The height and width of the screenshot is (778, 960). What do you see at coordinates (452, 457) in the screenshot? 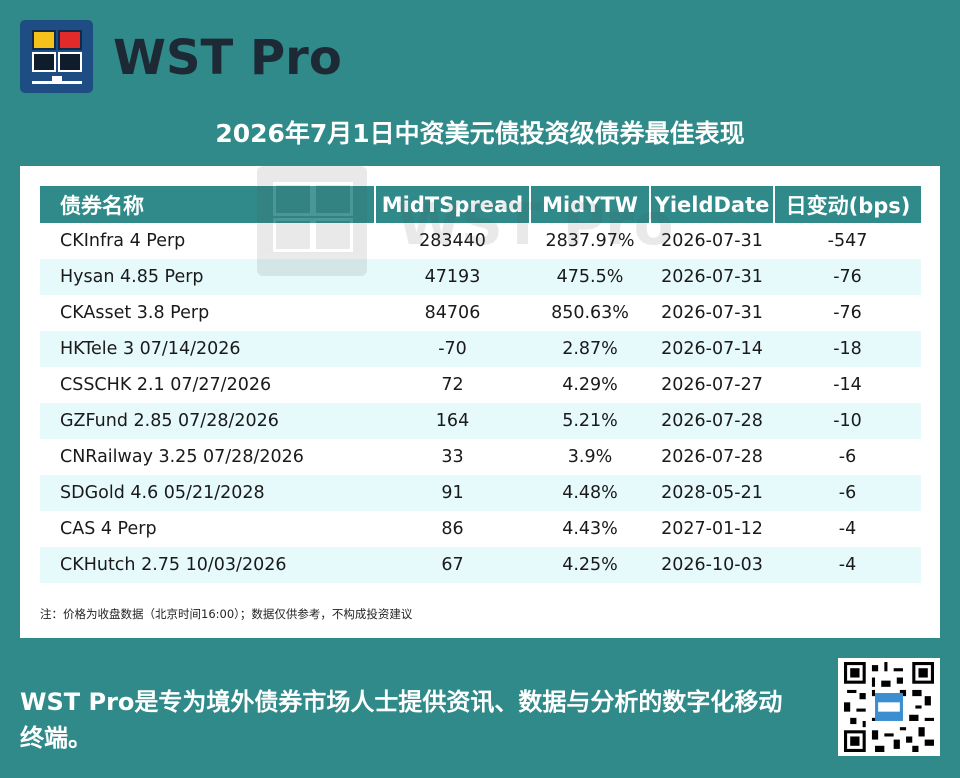
I see `table-cell: 33` at bounding box center [452, 457].